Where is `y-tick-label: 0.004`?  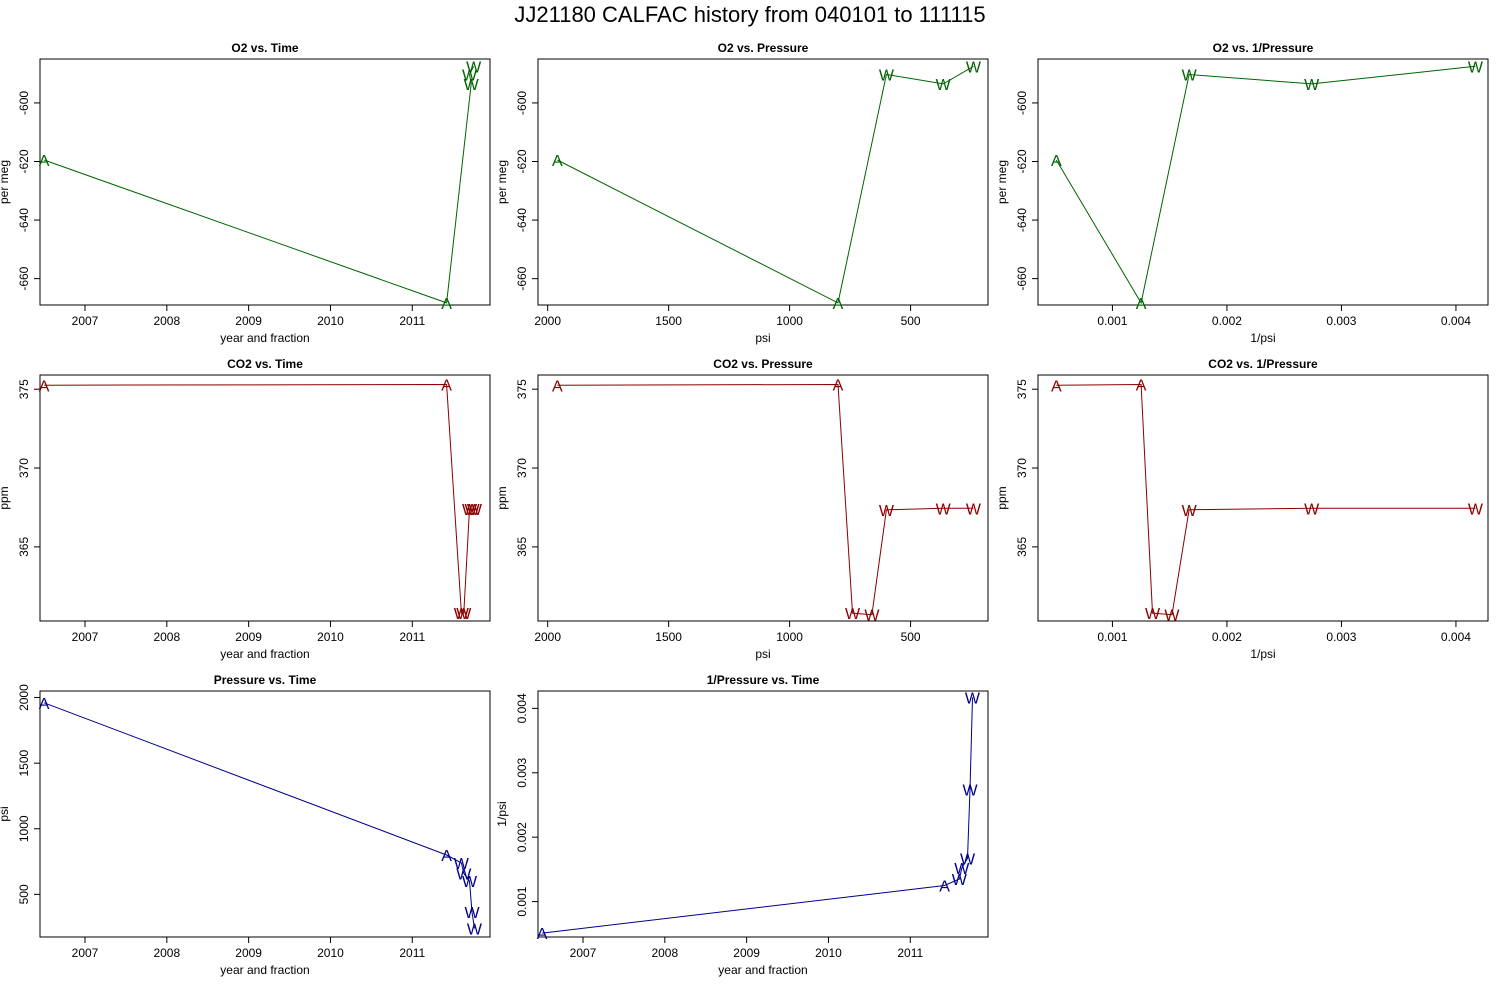
y-tick-label: 0.004 is located at coordinates (522, 708).